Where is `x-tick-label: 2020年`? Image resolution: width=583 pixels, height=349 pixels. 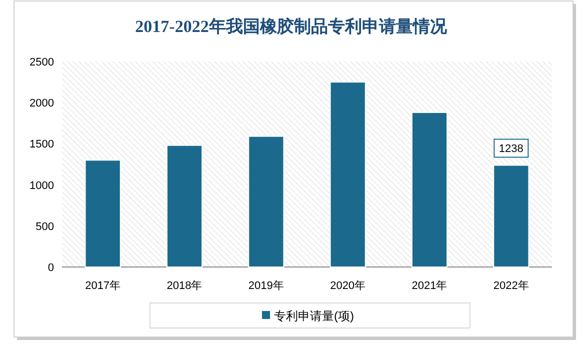 x-tick-label: 2020年 is located at coordinates (348, 286).